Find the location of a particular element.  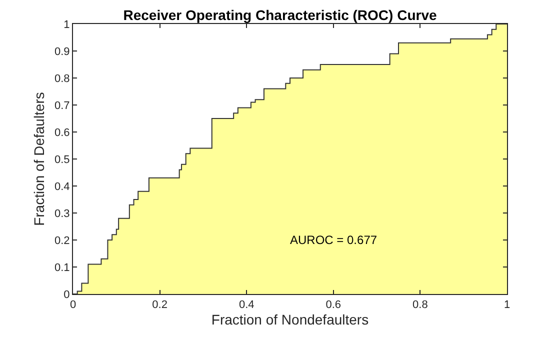

y-axis-title: Fraction of Defaulters is located at coordinates (39, 159).